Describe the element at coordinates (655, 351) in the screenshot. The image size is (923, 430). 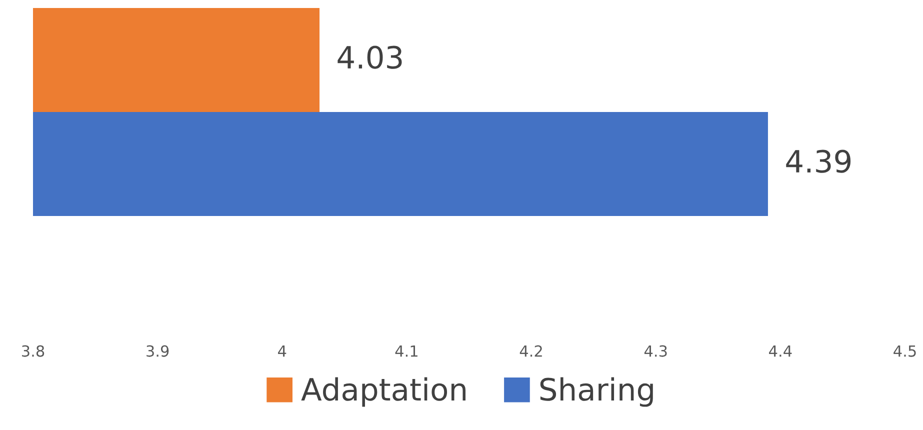
I see `x-tick-label: 4.3` at that location.